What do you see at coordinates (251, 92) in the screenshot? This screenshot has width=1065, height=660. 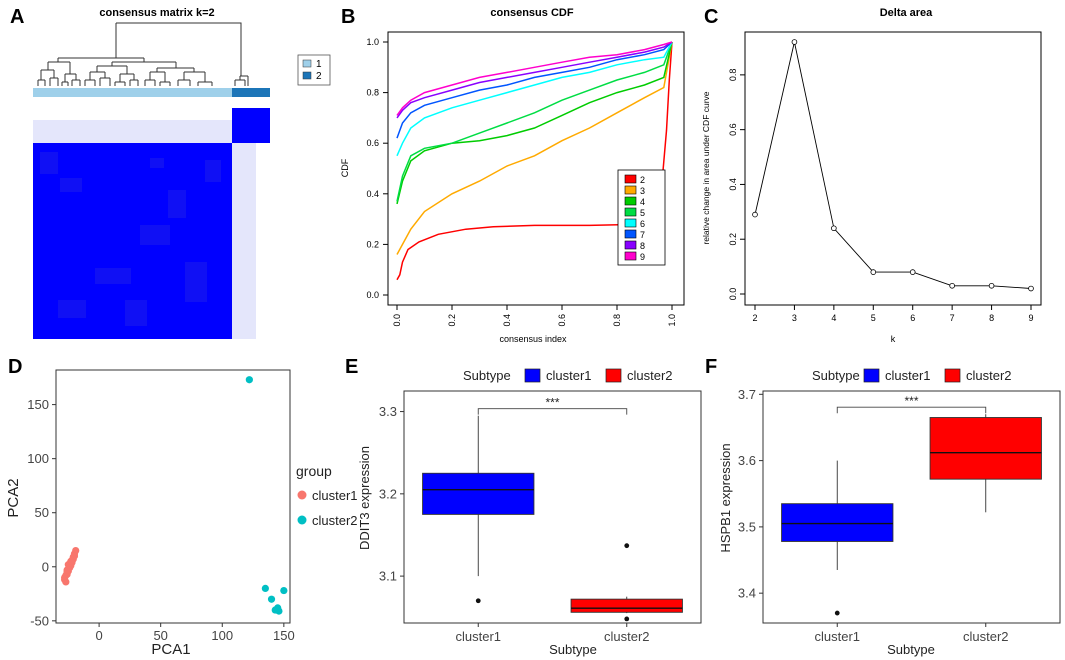 I see `cluster2-annotation-bar` at bounding box center [251, 92].